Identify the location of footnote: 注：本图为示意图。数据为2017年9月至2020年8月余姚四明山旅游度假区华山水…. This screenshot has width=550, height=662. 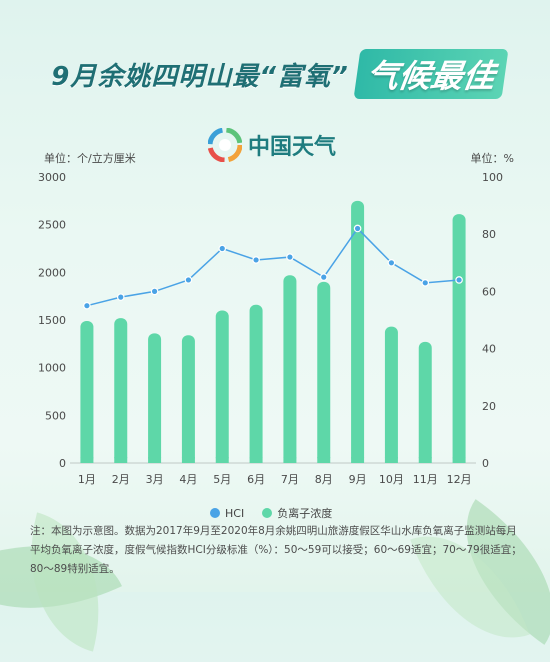
(276, 550).